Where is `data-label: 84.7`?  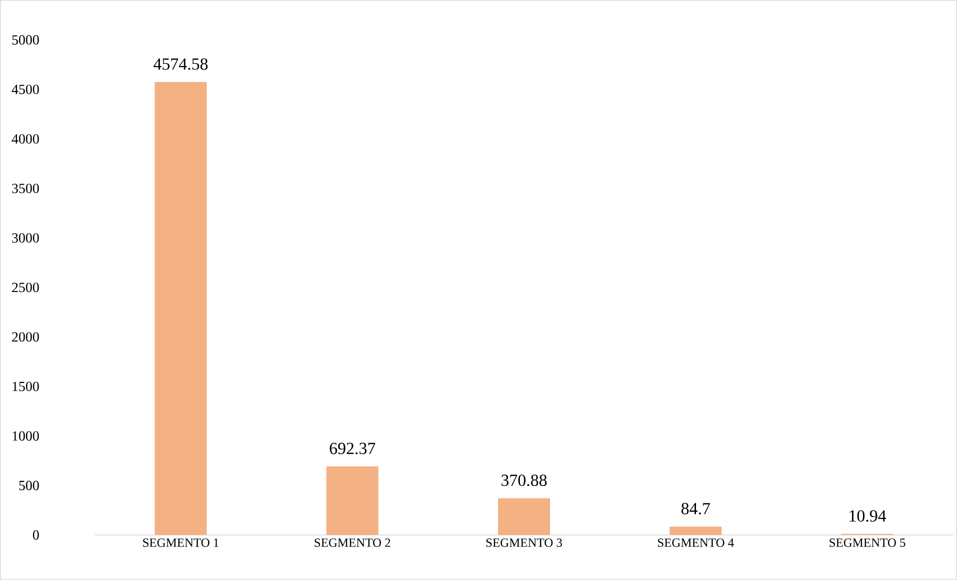
data-label: 84.7 is located at coordinates (695, 508).